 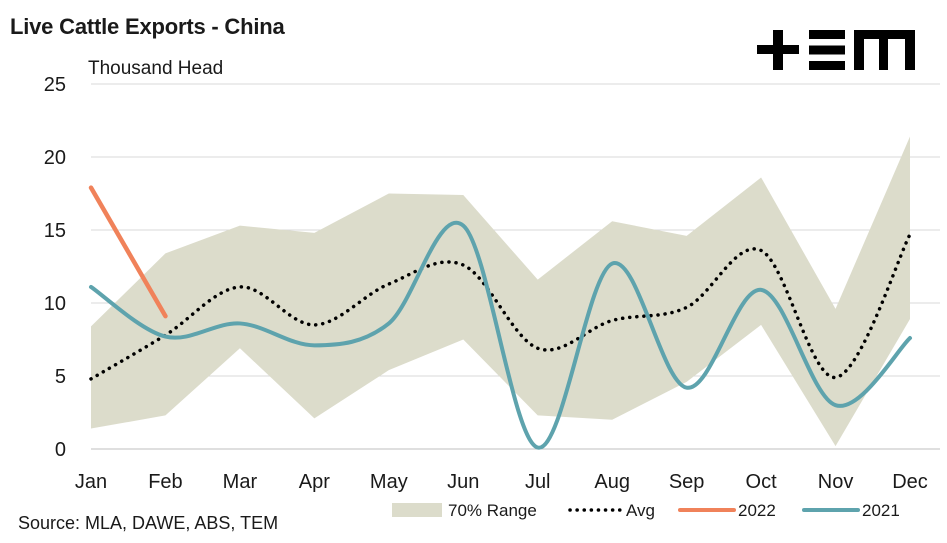 I want to click on legend-label-2022: 2022, so click(x=757, y=510).